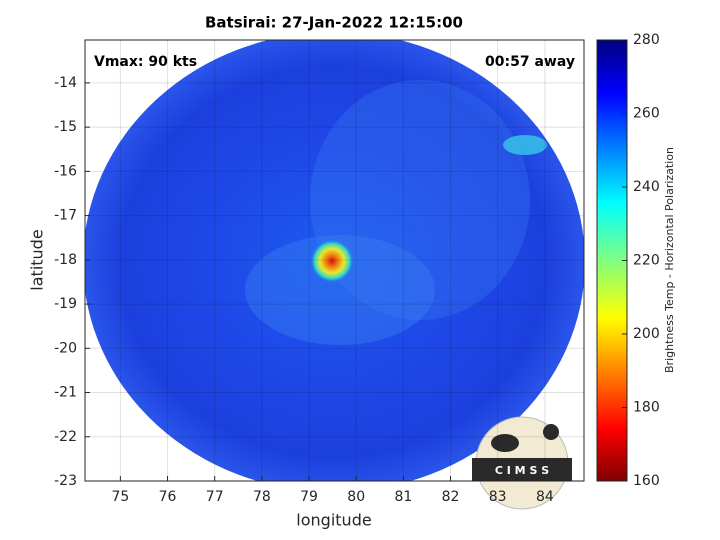 The width and height of the screenshot is (720, 540). I want to click on annotation: 00:57 away, so click(530, 62).